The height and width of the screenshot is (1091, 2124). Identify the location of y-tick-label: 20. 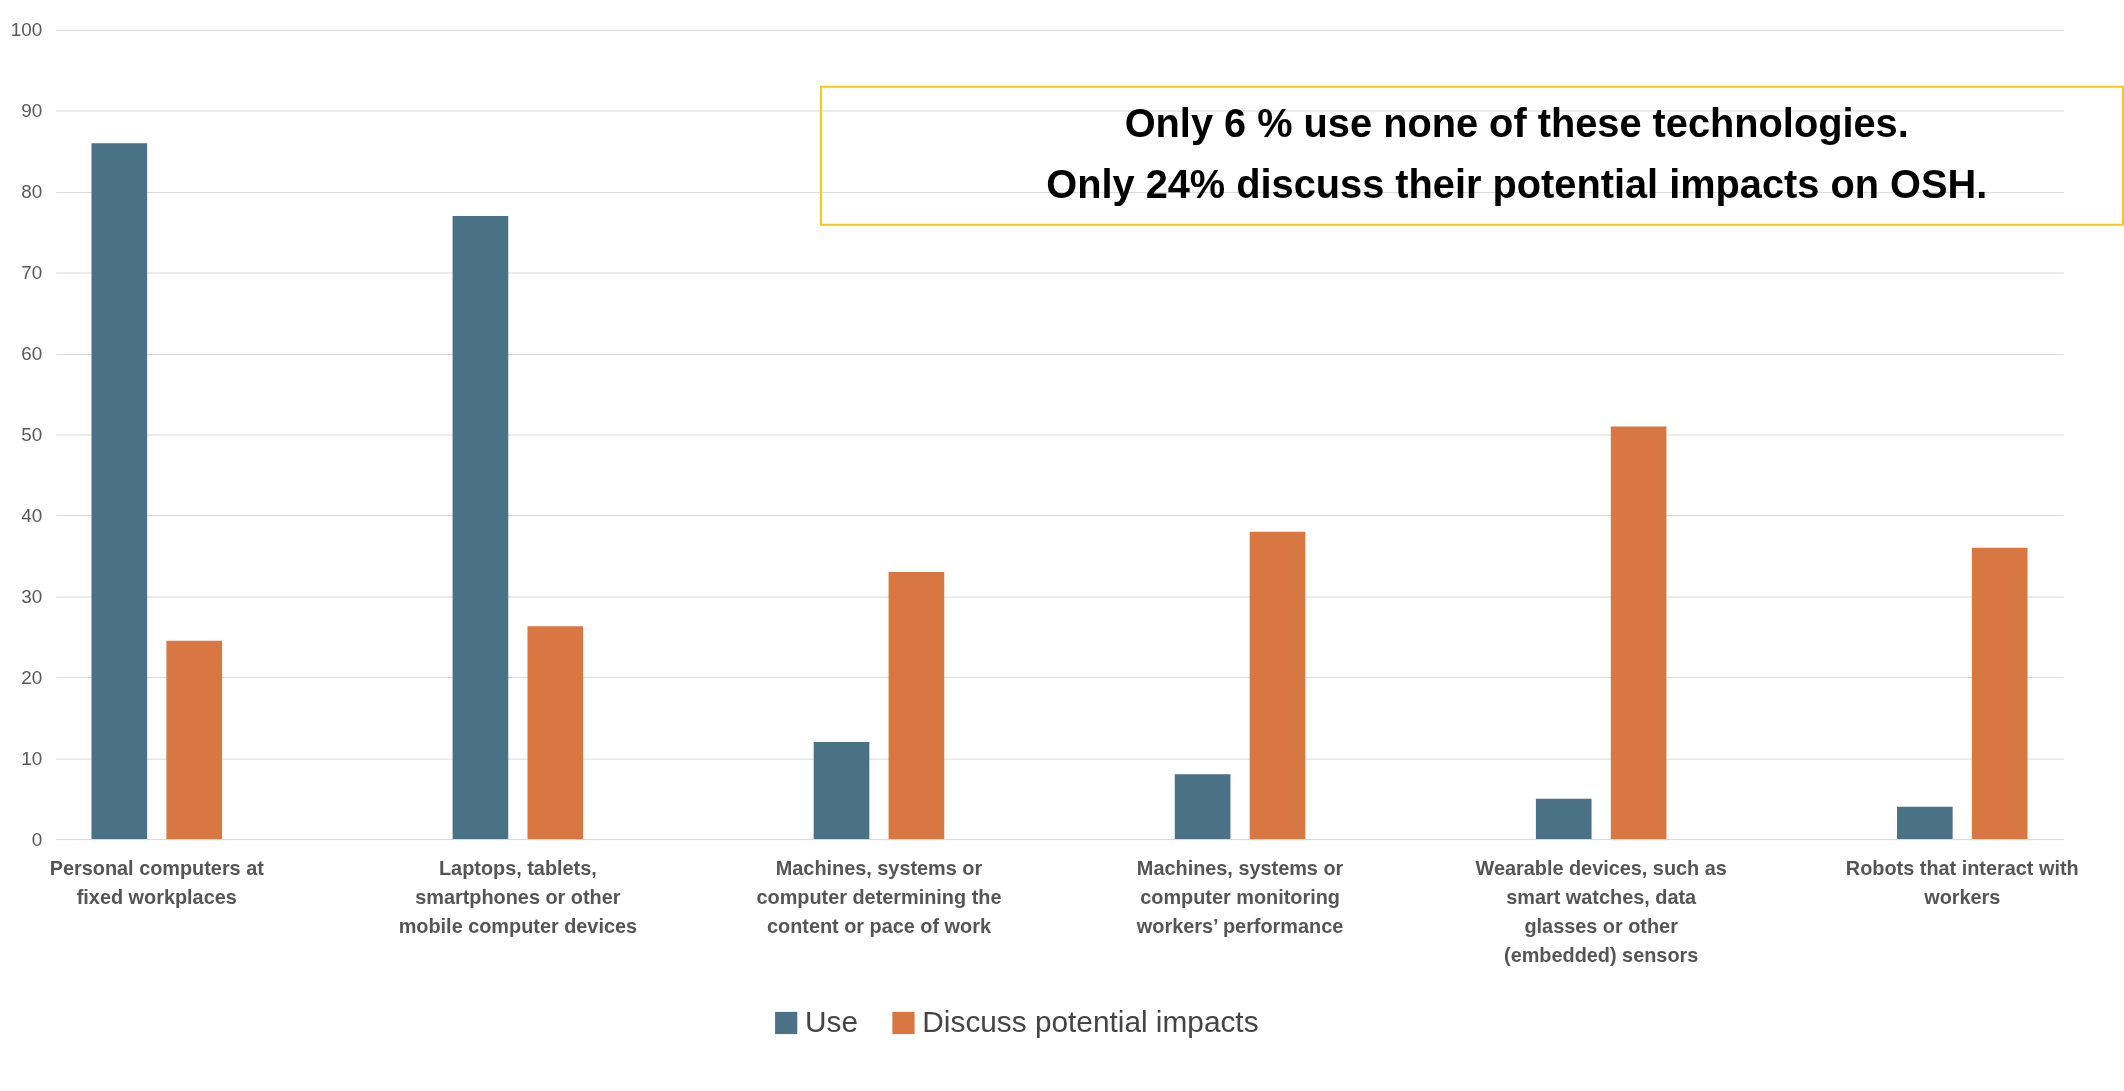
(32, 677).